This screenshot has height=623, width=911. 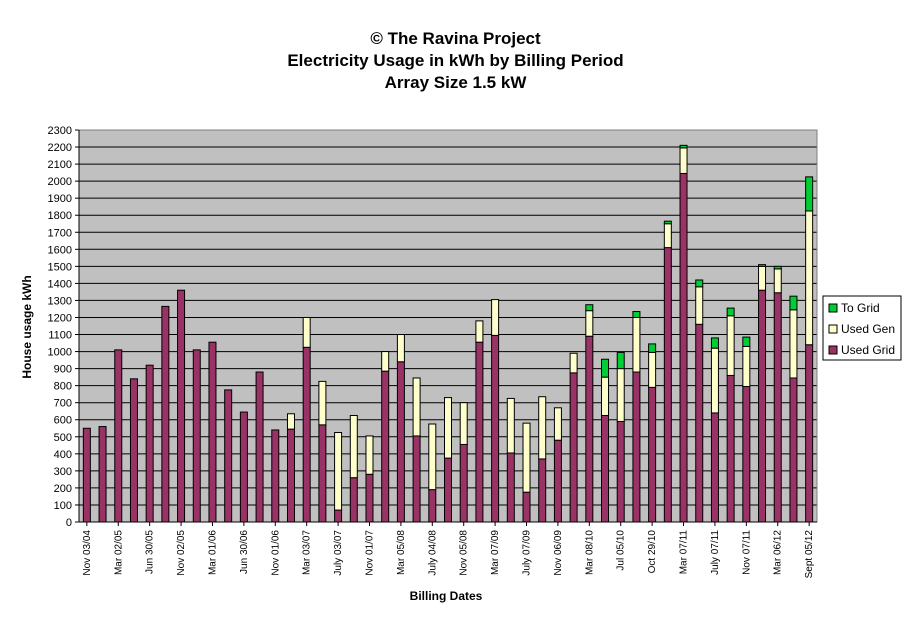 I want to click on y-tick-label: 1500, so click(x=60, y=267).